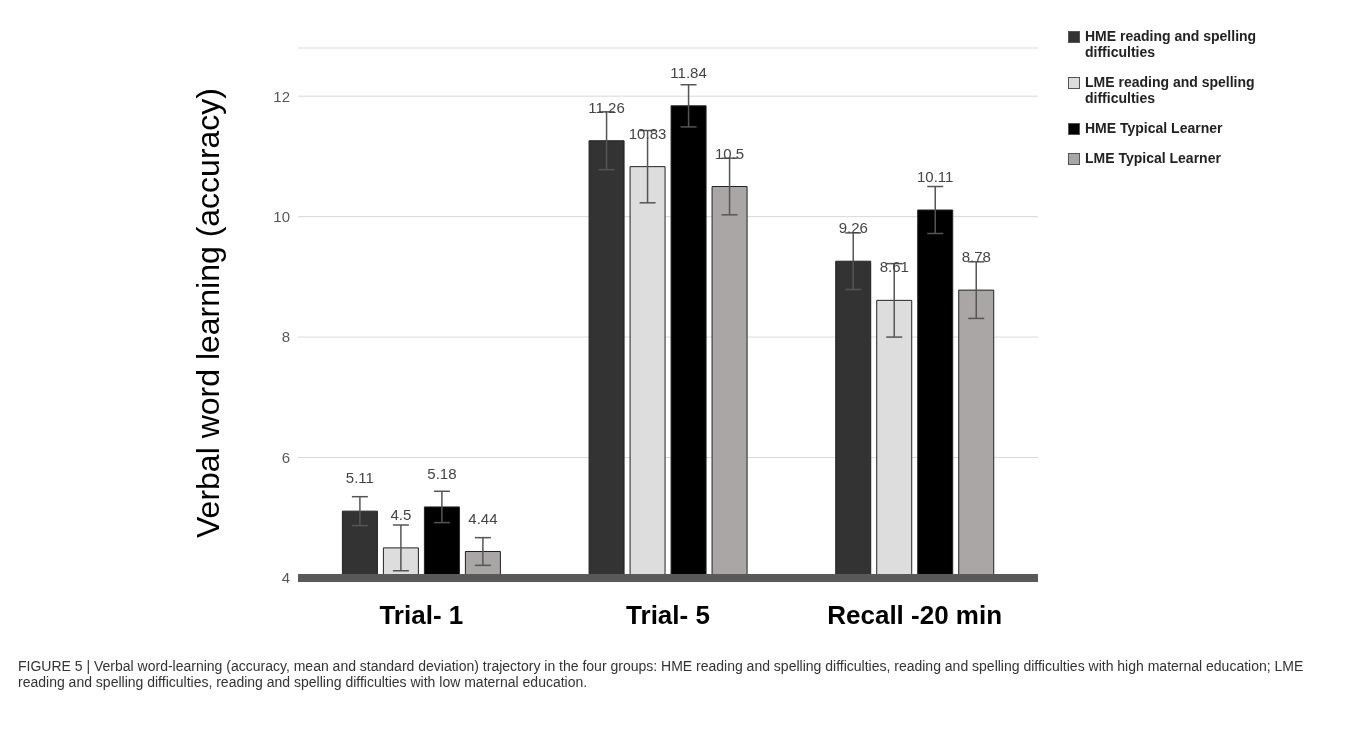 The width and height of the screenshot is (1358, 733). What do you see at coordinates (208, 313) in the screenshot?
I see `y-axis-title: Verbal word learning (accuracy)` at bounding box center [208, 313].